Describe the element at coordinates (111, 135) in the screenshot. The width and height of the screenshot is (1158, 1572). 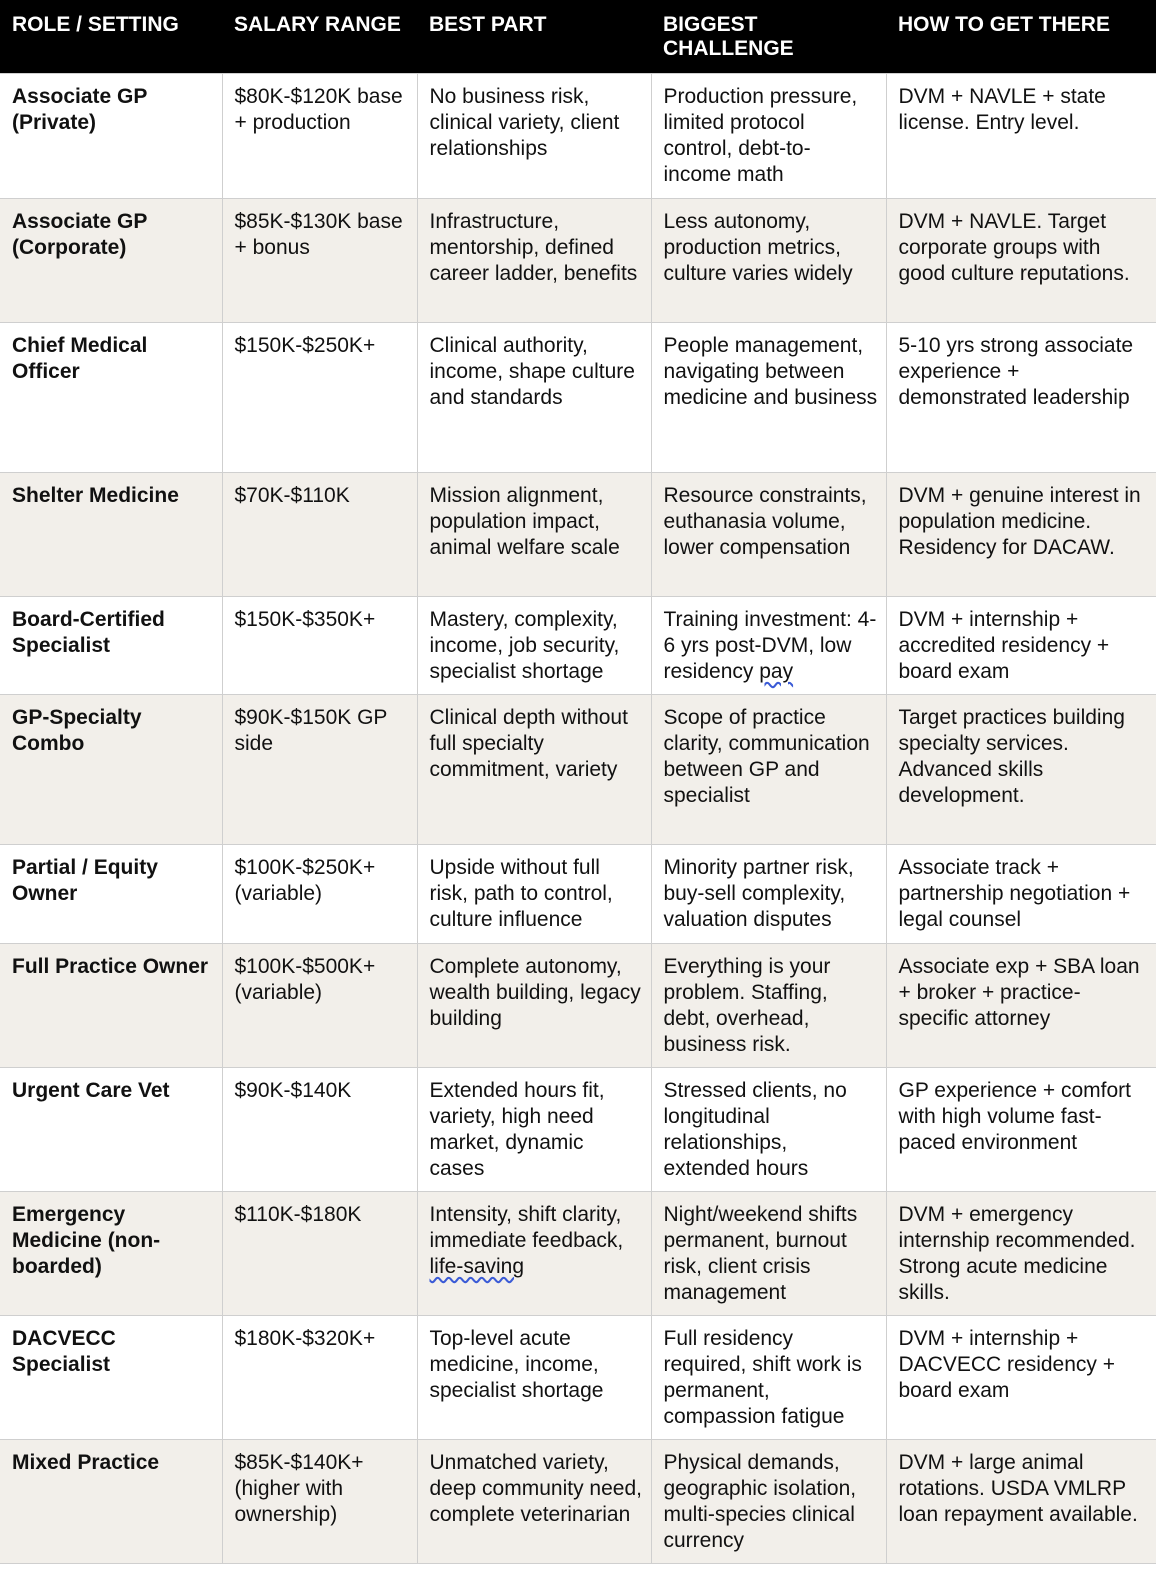
I see `role-cell: Associate GP (Private)` at that location.